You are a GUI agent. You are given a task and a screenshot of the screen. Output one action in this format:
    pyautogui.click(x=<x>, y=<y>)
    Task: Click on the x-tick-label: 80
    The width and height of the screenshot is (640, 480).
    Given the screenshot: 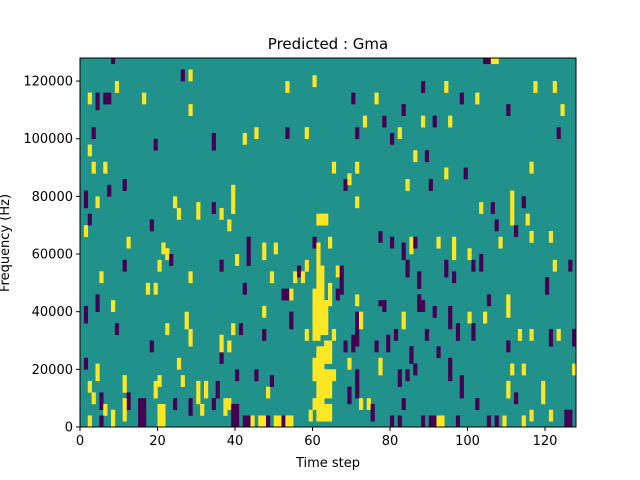 What is the action you would take?
    pyautogui.click(x=390, y=441)
    